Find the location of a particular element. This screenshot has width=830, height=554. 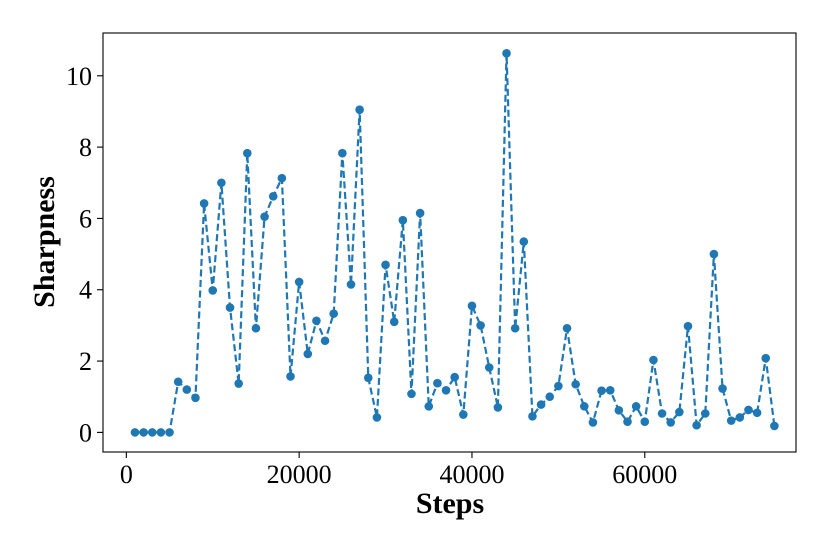

y-tick-label: 4 is located at coordinates (85, 290).